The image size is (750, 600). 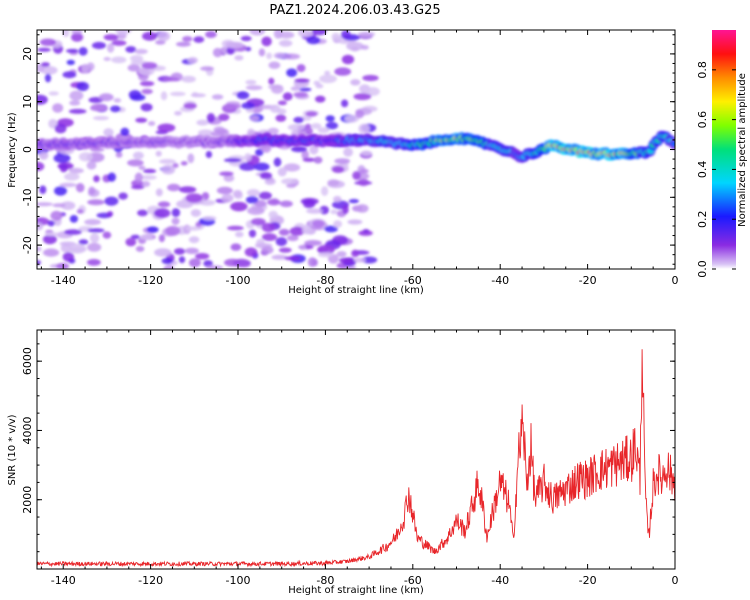 I want to click on heatmap-ridge-layer, so click(x=356, y=146).